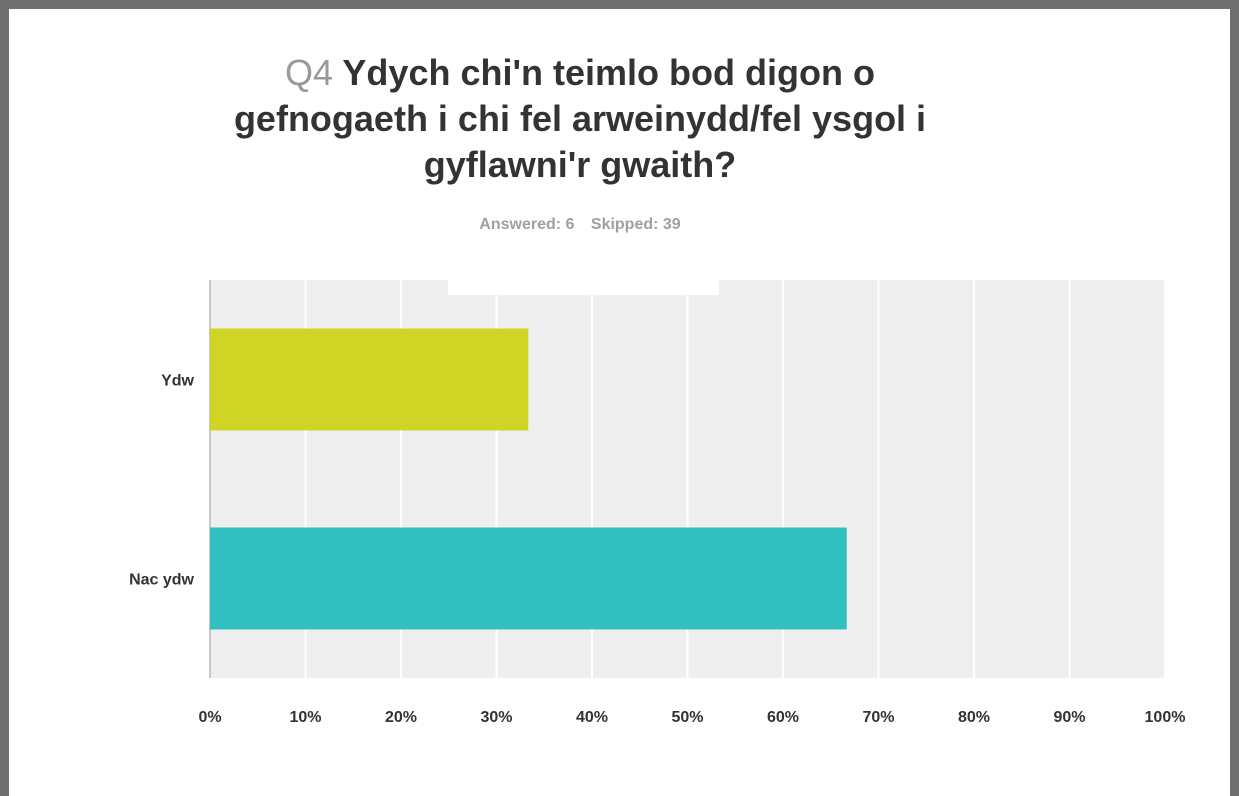 This screenshot has width=1239, height=796. What do you see at coordinates (878, 717) in the screenshot?
I see `x-tick-label: 70%` at bounding box center [878, 717].